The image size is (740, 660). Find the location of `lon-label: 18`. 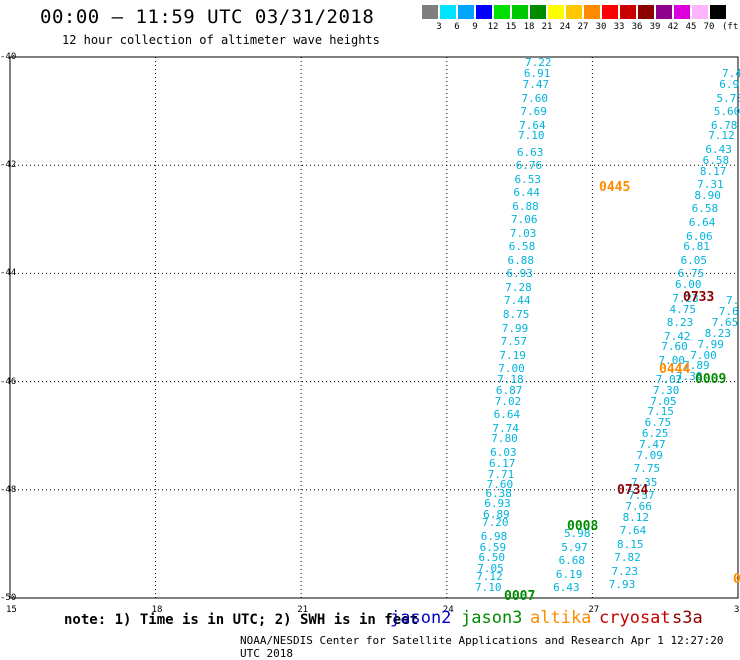

lon-label: 18 is located at coordinates (157, 610).